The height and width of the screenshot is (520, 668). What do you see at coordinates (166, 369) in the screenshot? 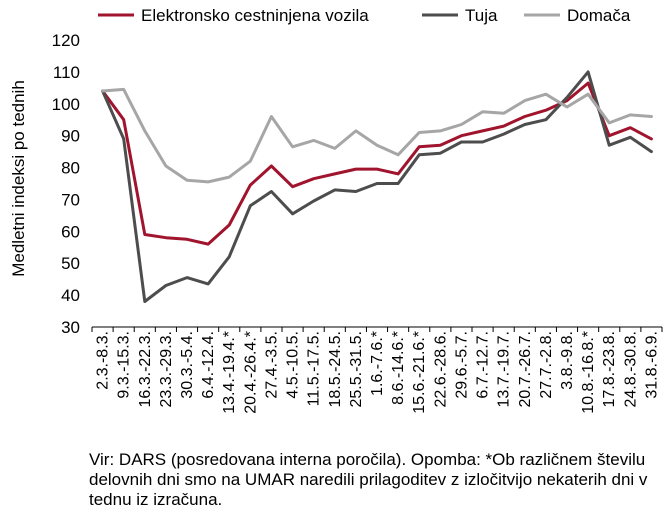
I see `x-tick-label: 23.3.-29.3.` at bounding box center [166, 369].